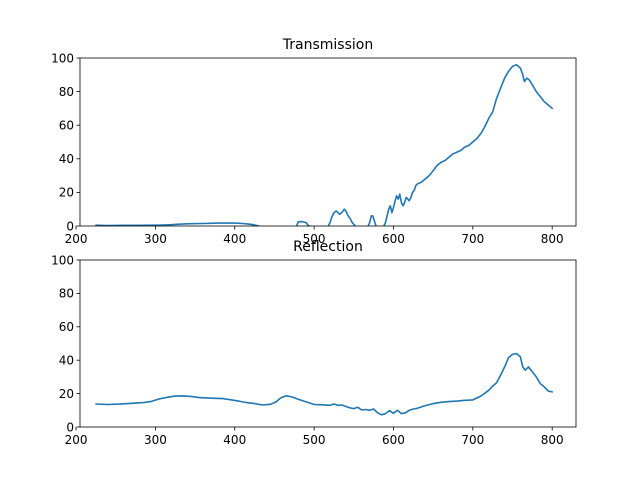 This screenshot has width=640, height=480. What do you see at coordinates (66, 193) in the screenshot?
I see `transmission-ytick-label: 20` at bounding box center [66, 193].